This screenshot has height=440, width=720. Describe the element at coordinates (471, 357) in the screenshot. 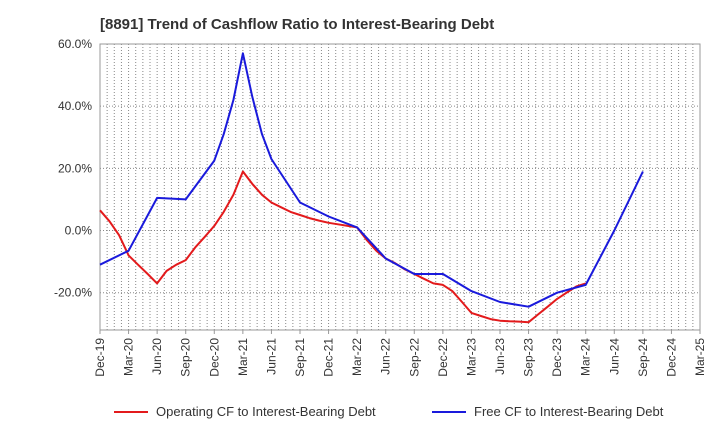

I see `x-tick-label: Mar-23` at that location.